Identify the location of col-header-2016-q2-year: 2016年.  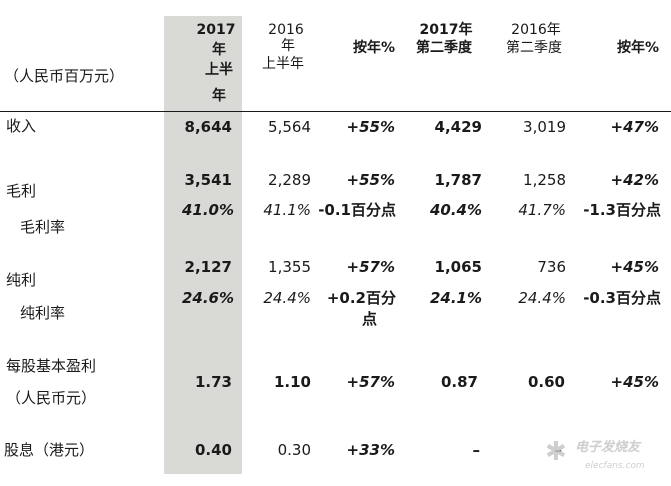
(536, 30).